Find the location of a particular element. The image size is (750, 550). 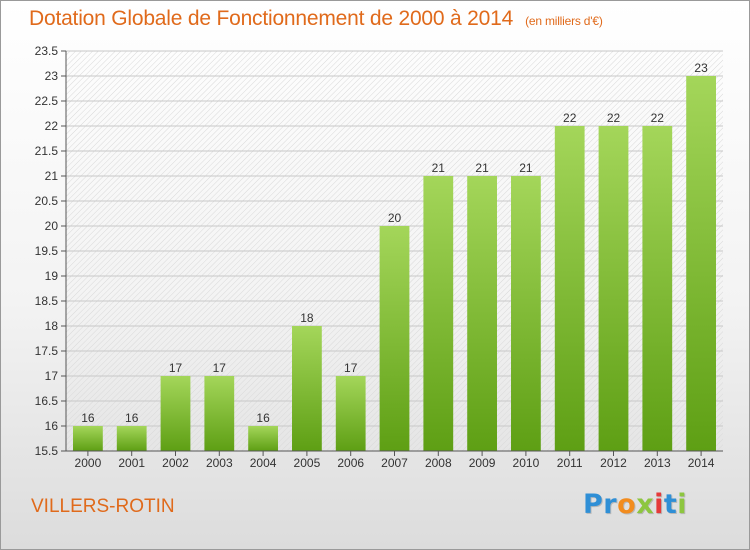

y-tick-label: 17.5 is located at coordinates (47, 351).